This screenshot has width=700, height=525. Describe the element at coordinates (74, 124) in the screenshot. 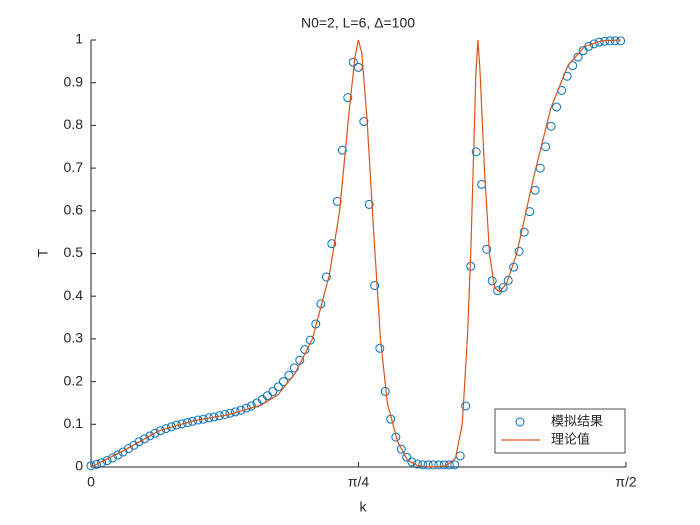

I see `y-tick-label: 0.8` at that location.